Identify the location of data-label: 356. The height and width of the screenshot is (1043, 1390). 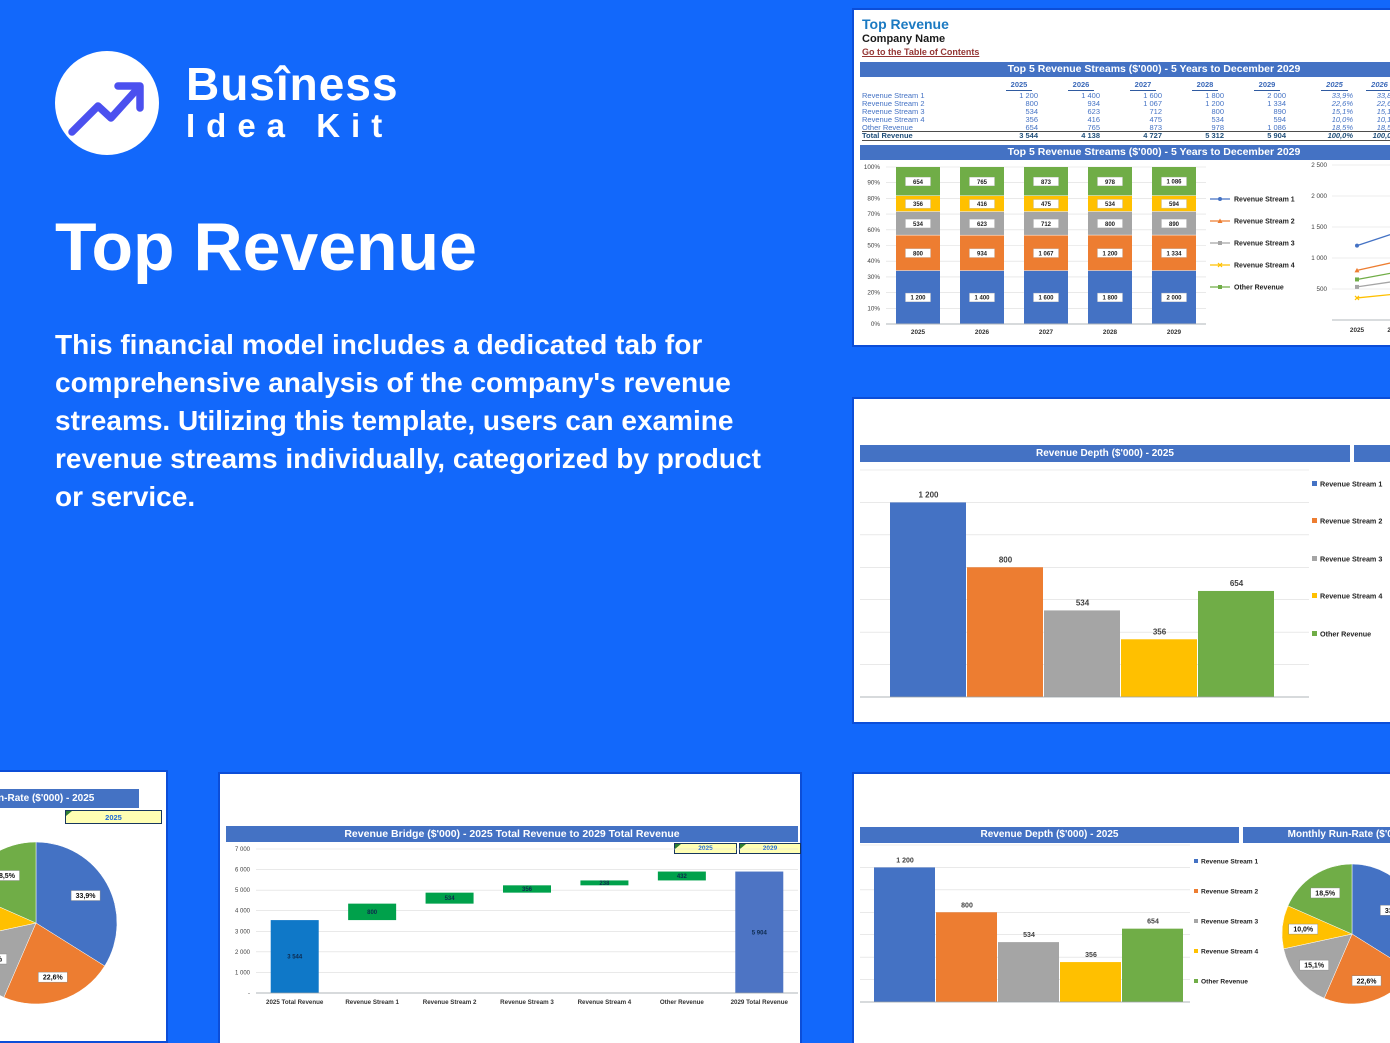
(918, 205).